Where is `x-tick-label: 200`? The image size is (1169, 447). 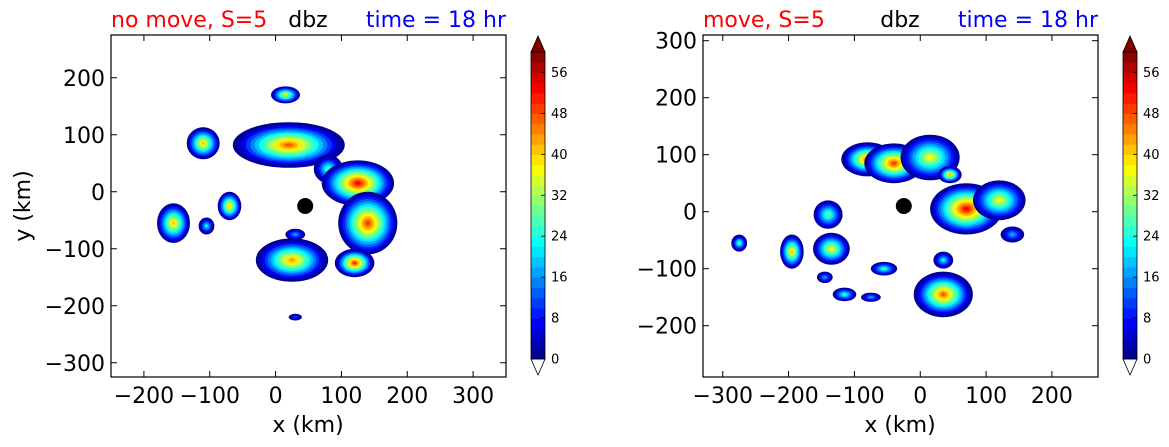 x-tick-label: 200 is located at coordinates (407, 396).